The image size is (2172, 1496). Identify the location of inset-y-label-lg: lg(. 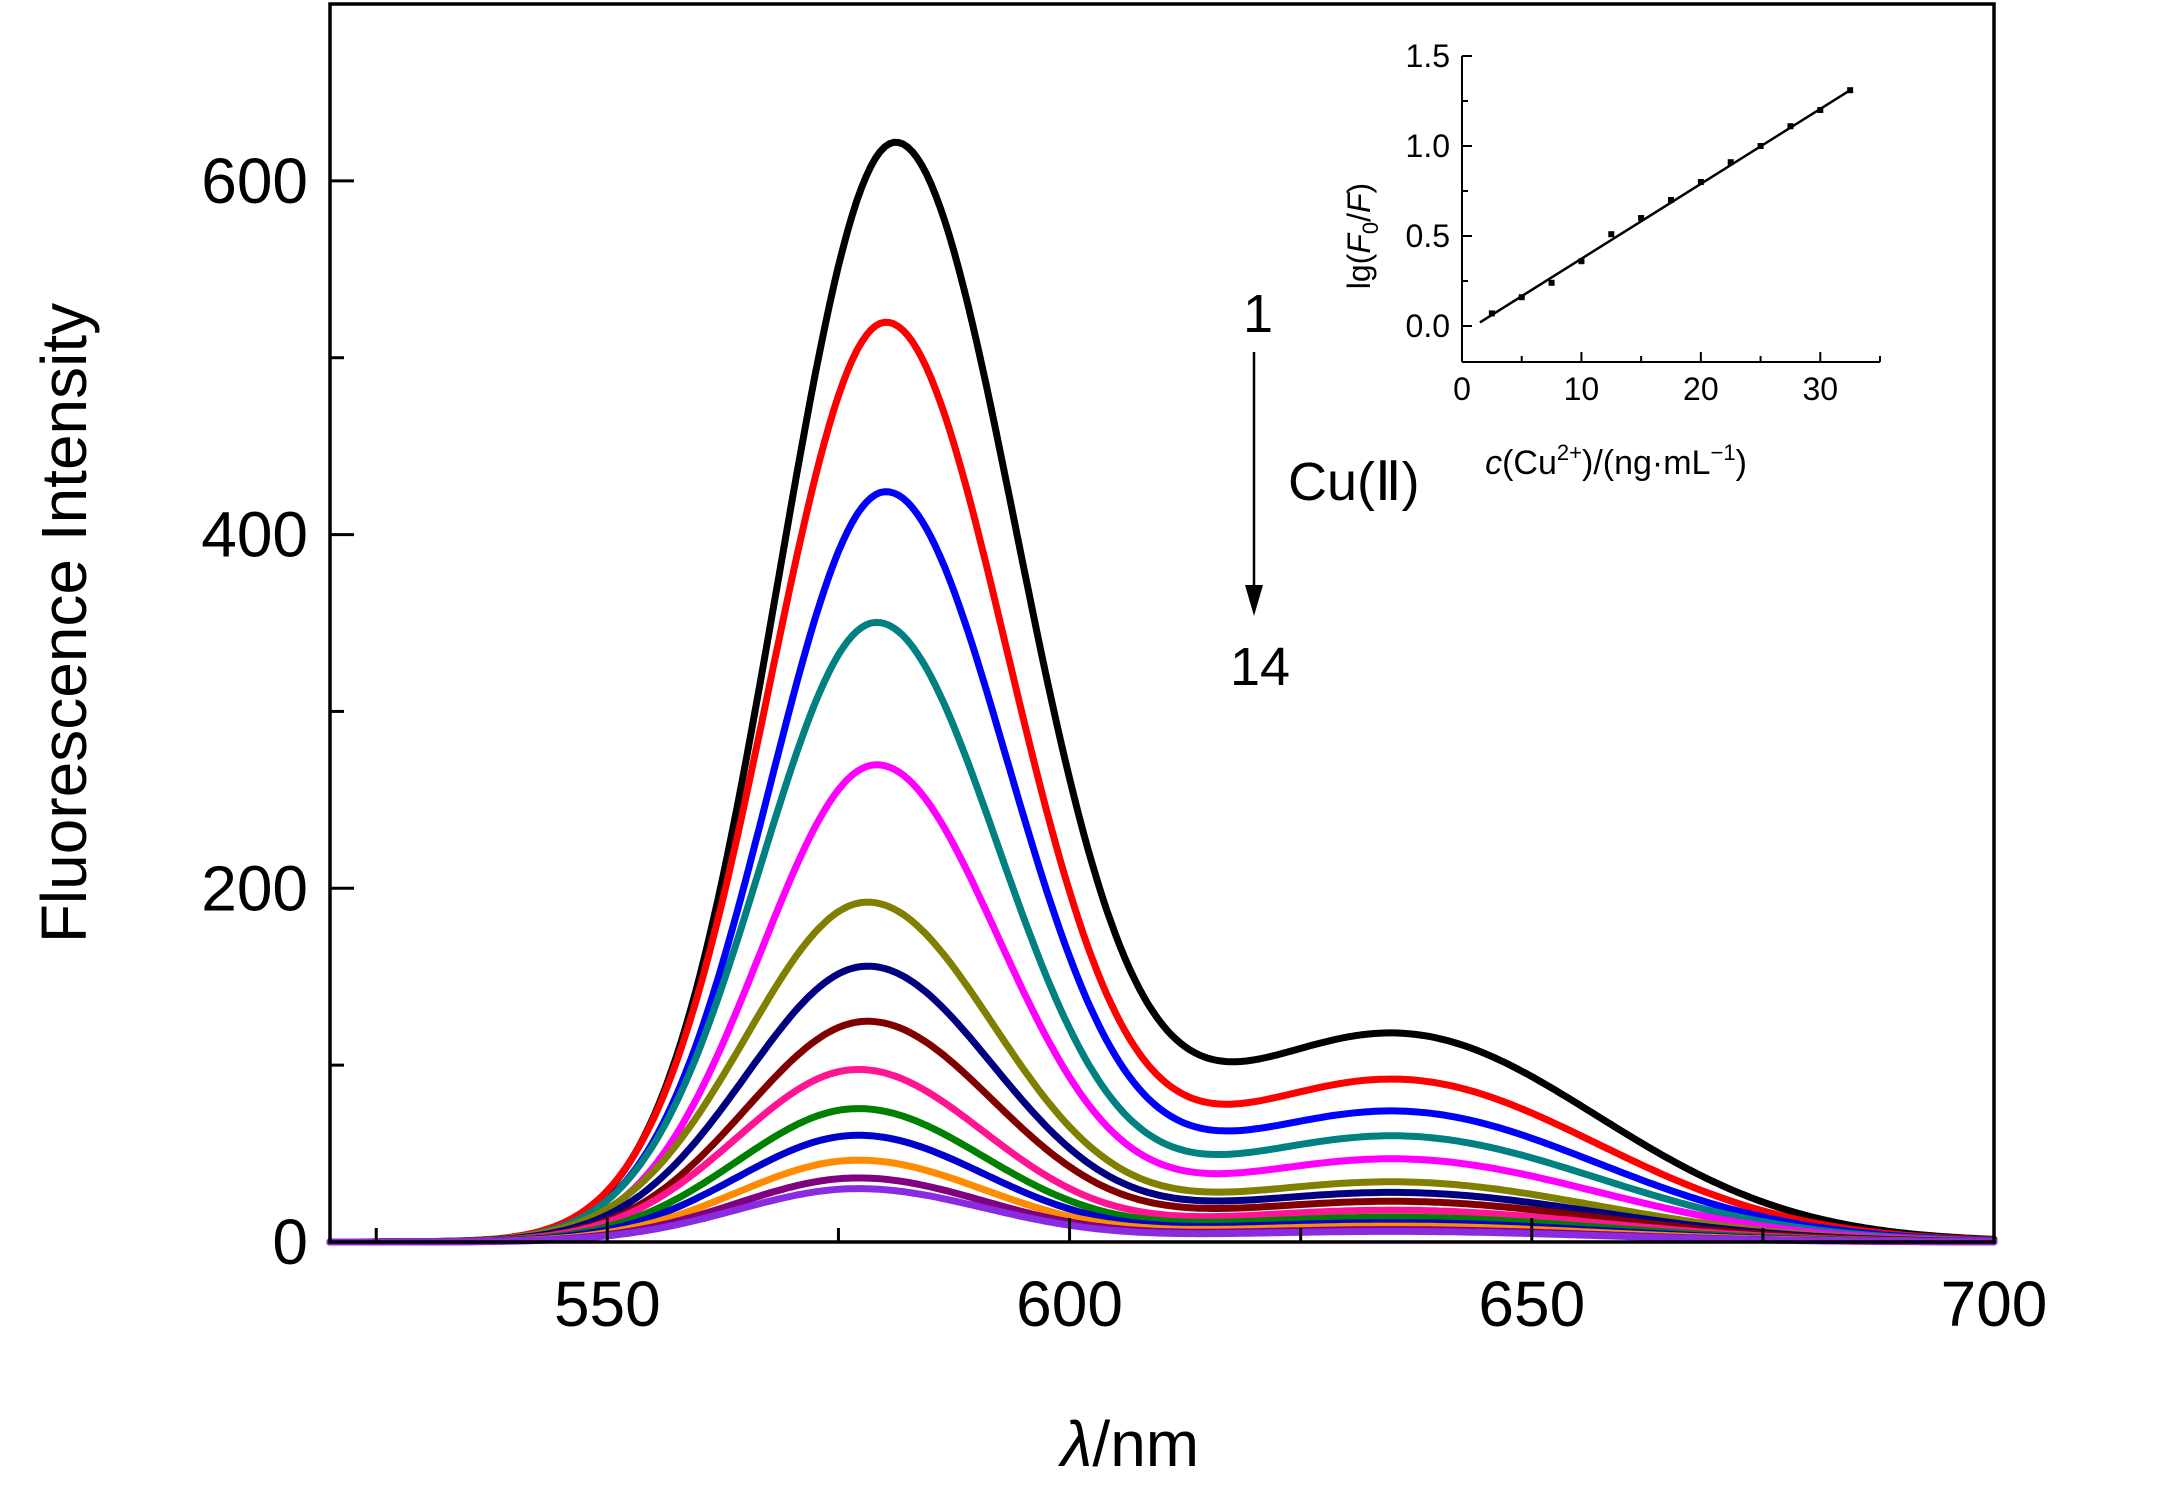
(1359, 271).